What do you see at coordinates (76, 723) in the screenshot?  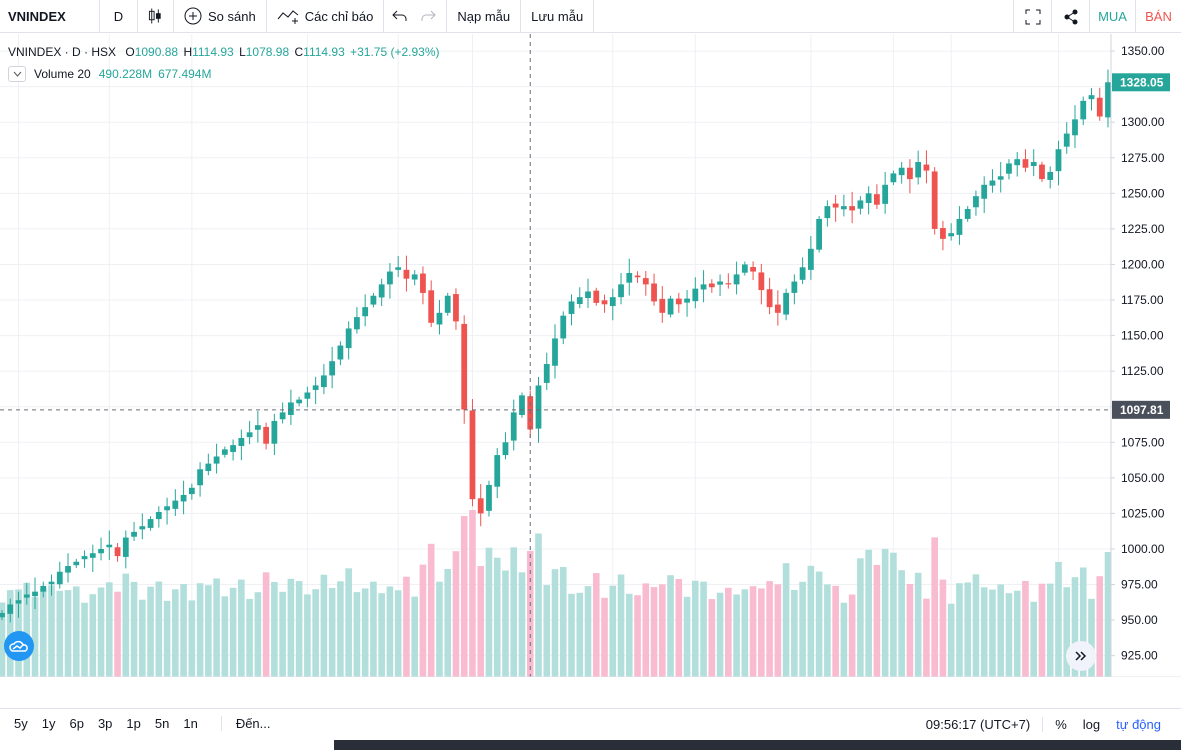 I see `range-button-6p: 6p` at bounding box center [76, 723].